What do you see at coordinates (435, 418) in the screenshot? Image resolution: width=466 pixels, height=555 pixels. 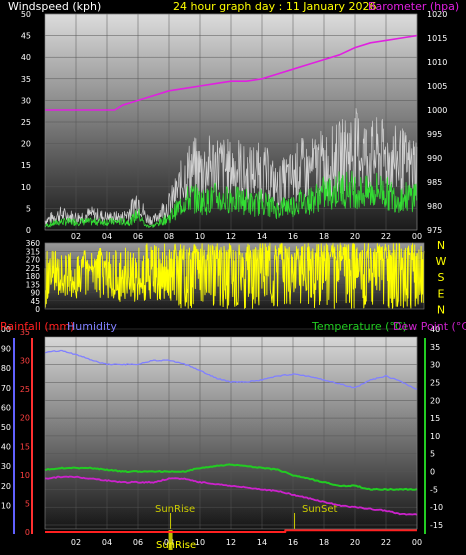 I see `temperature-tick-label: 15` at bounding box center [435, 418].